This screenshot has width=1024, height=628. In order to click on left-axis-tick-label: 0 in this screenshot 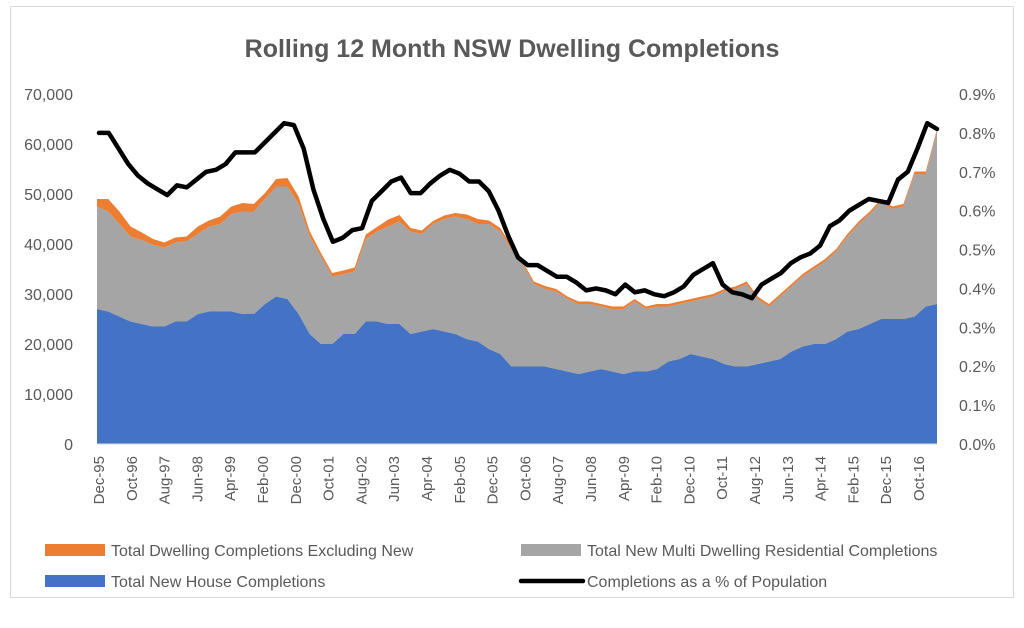, I will do `click(68, 445)`.